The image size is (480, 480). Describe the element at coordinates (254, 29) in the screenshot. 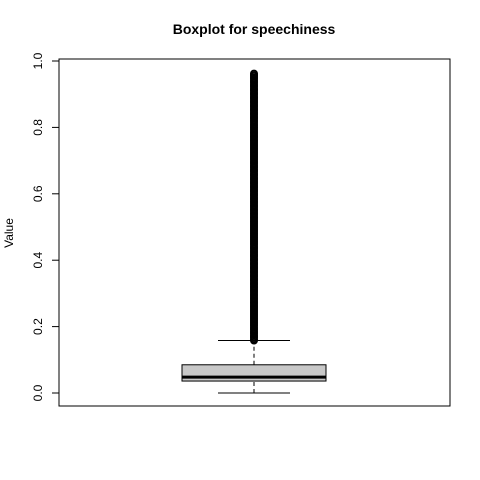

I see `chart-title: Boxplot for speechiness` at that location.